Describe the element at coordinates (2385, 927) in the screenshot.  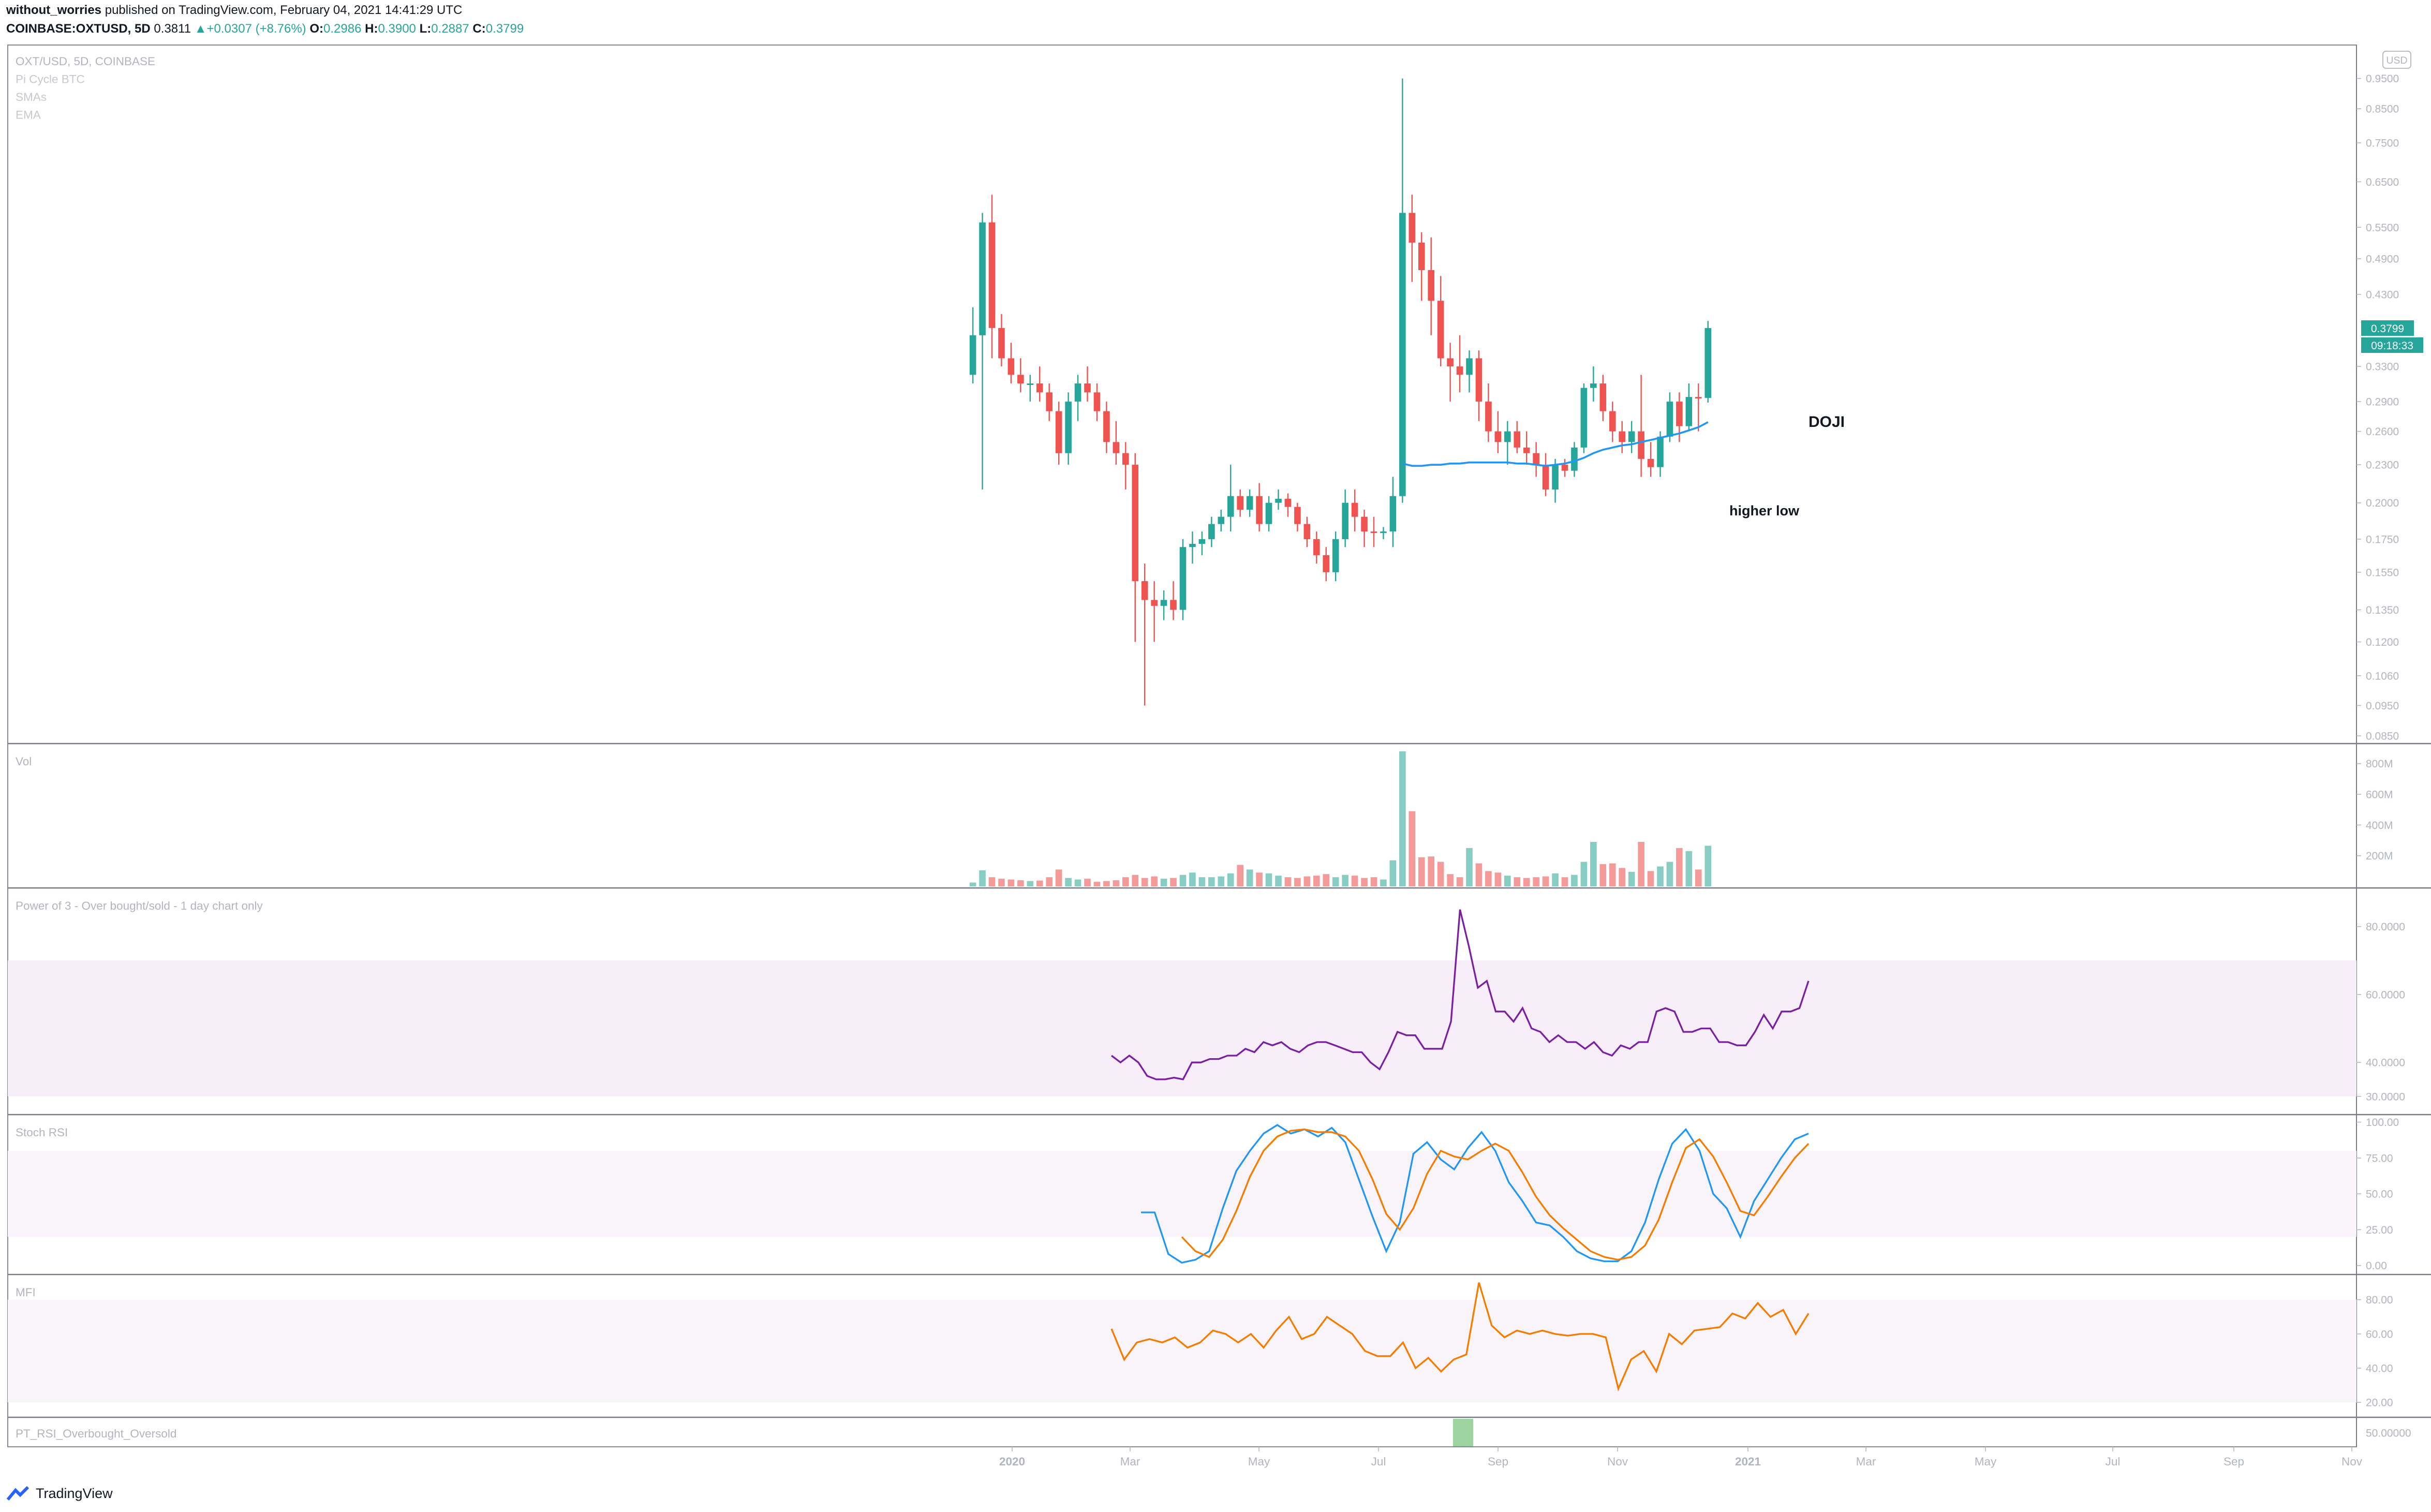
I see `power-tick-label: 80.0000` at that location.